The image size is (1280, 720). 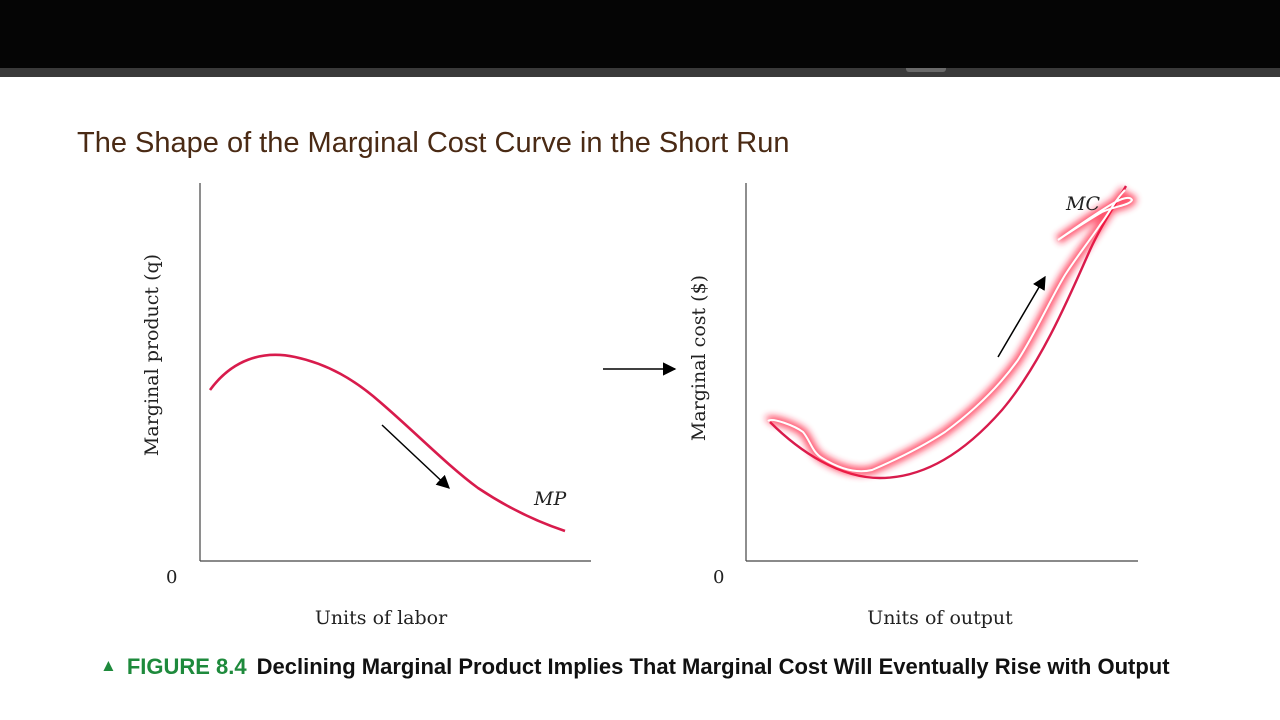 What do you see at coordinates (152, 355) in the screenshot?
I see `left-y-axis-label: Marginal product (q)` at bounding box center [152, 355].